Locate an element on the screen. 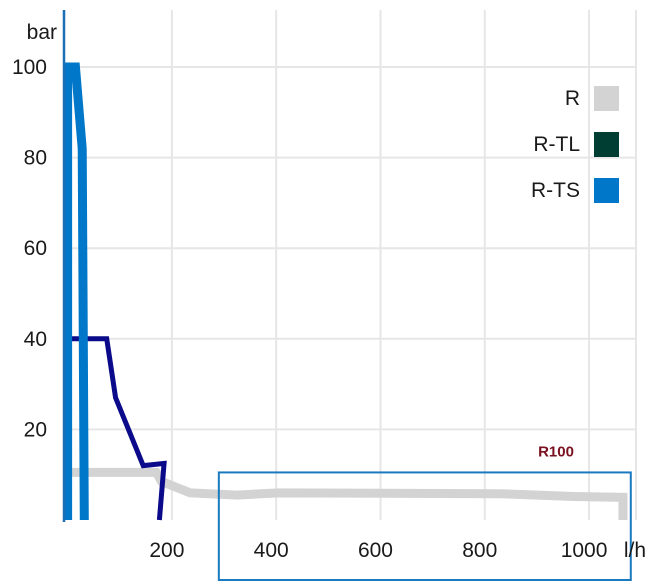 This screenshot has width=650, height=584. y-tick-label: 80 is located at coordinates (35, 158).